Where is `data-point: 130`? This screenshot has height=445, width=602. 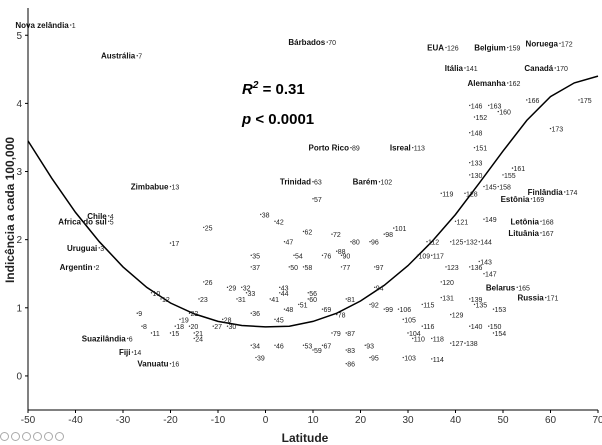
data-point: 130 is located at coordinates (476, 176).